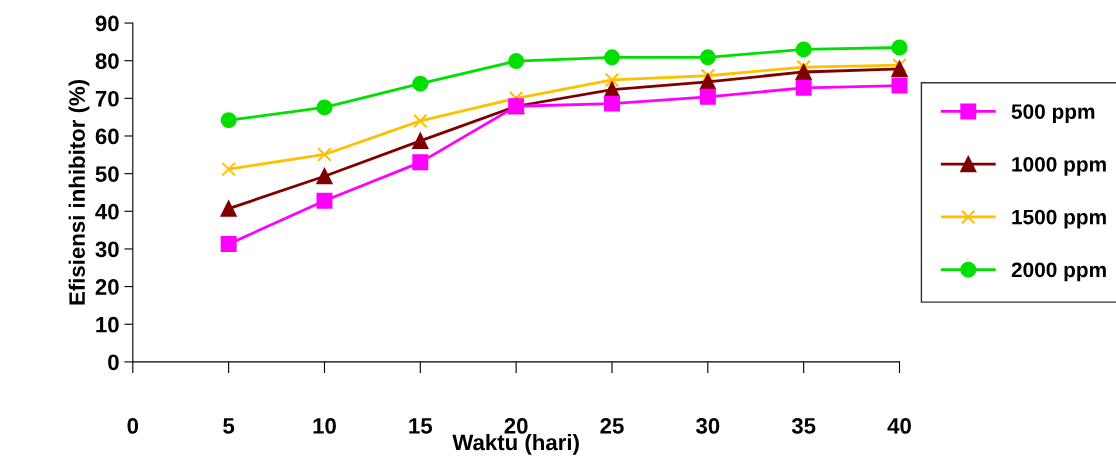 The image size is (1116, 461). Describe the element at coordinates (707, 426) in the screenshot. I see `x-tick-label: 30` at that location.